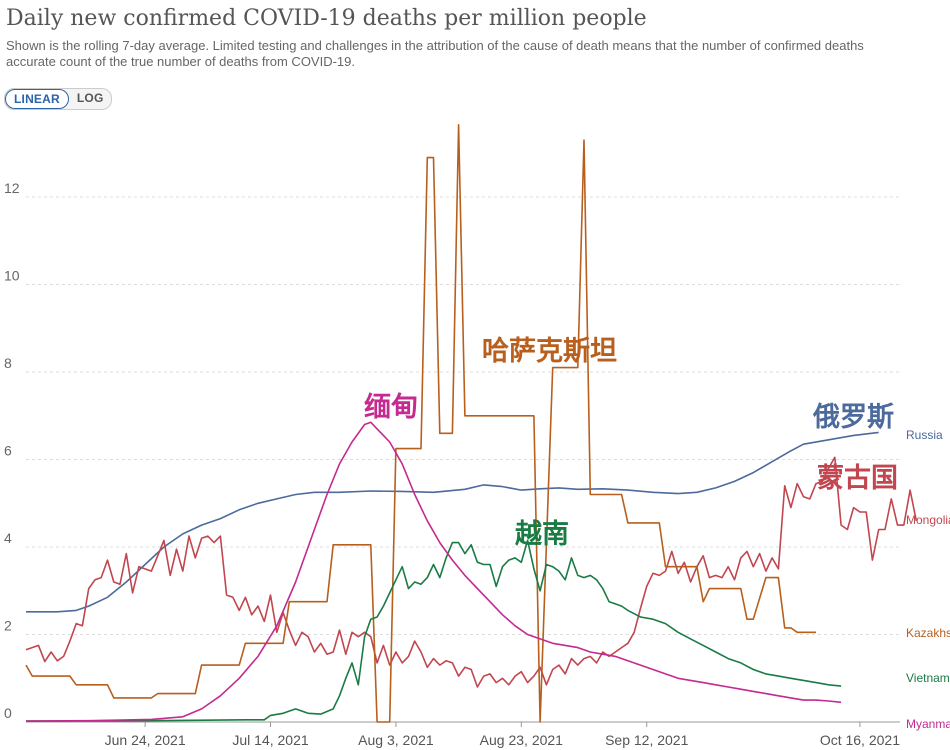 The image size is (950, 750). I want to click on x-tick-label: Oct 16, 2021, so click(860, 740).